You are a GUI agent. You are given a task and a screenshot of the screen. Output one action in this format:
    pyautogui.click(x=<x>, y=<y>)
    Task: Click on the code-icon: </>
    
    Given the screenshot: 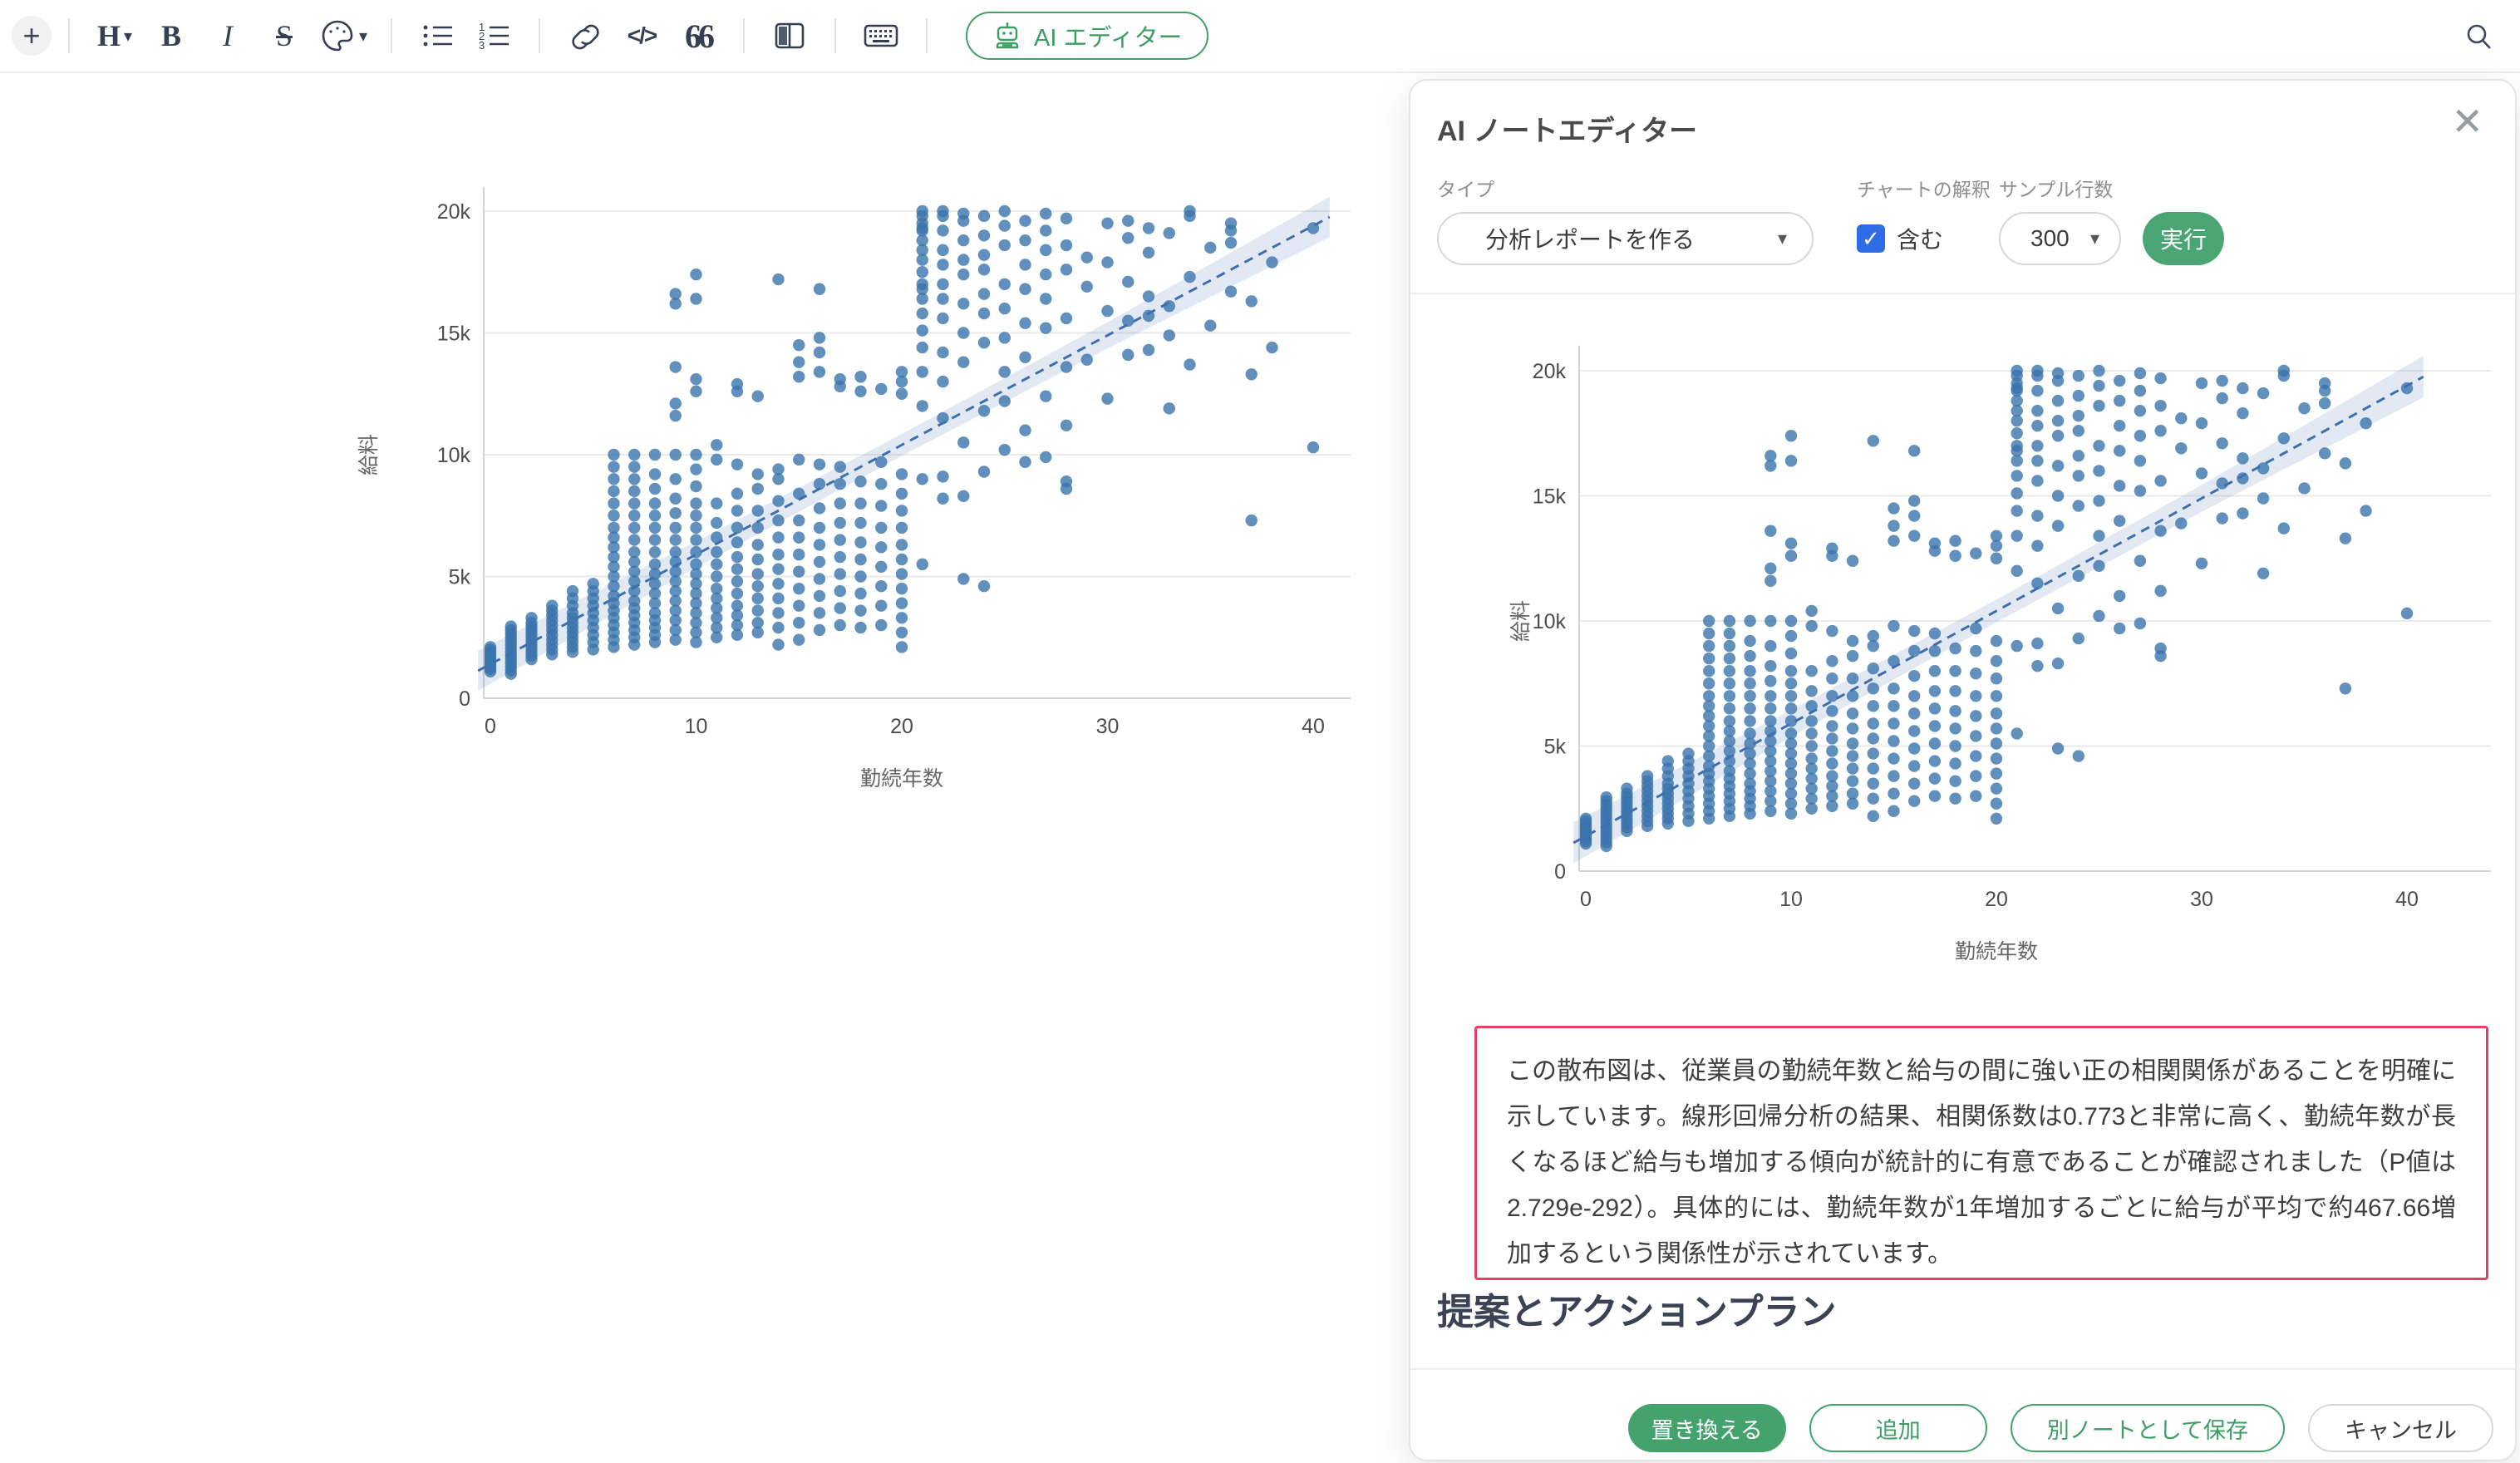 What is the action you would take?
    pyautogui.click(x=642, y=35)
    